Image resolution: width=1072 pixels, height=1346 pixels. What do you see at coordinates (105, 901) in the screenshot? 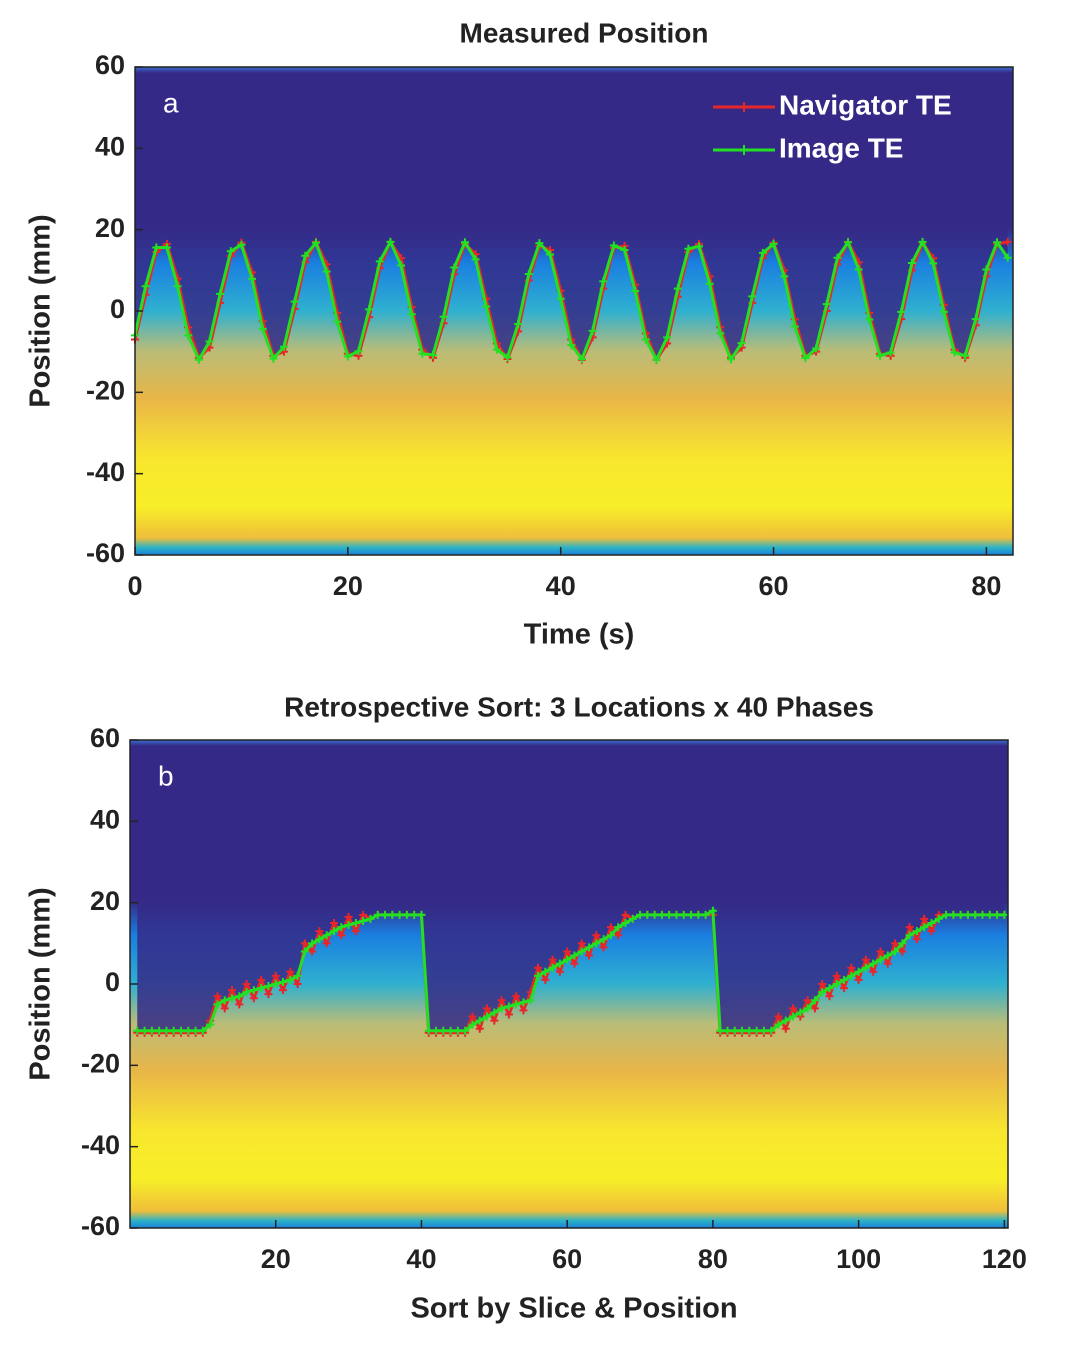
I see `y-tick-label: 20` at bounding box center [105, 901].